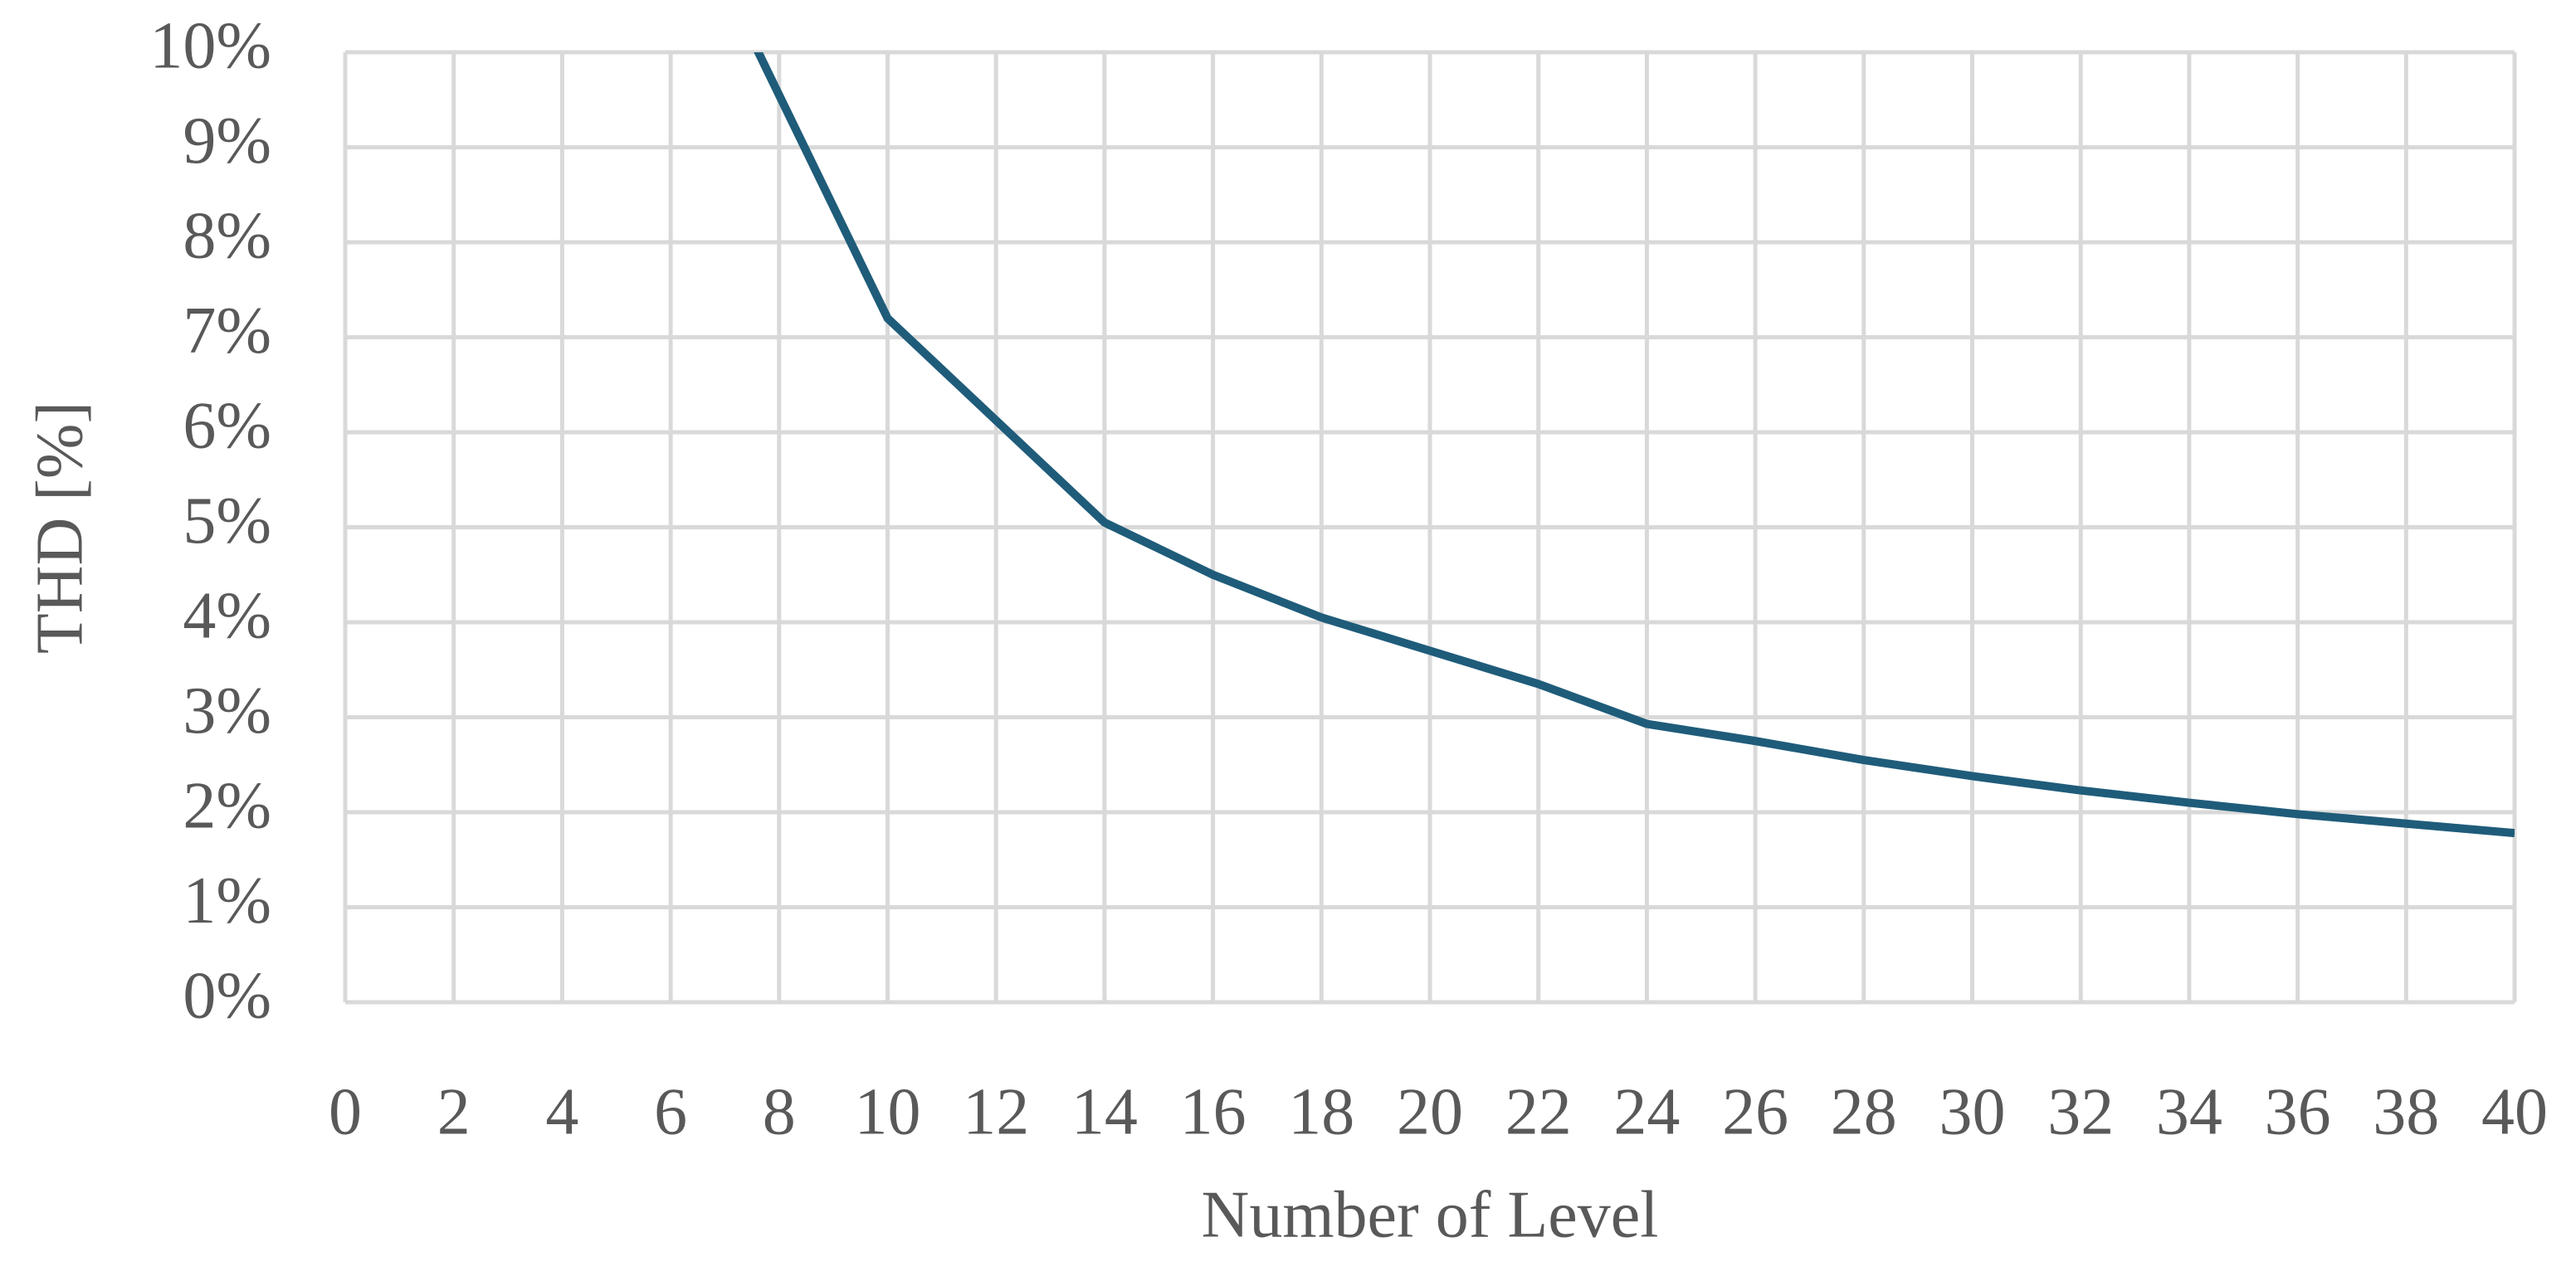 The image size is (2576, 1281). I want to click on x-tick-label: 36, so click(2298, 1111).